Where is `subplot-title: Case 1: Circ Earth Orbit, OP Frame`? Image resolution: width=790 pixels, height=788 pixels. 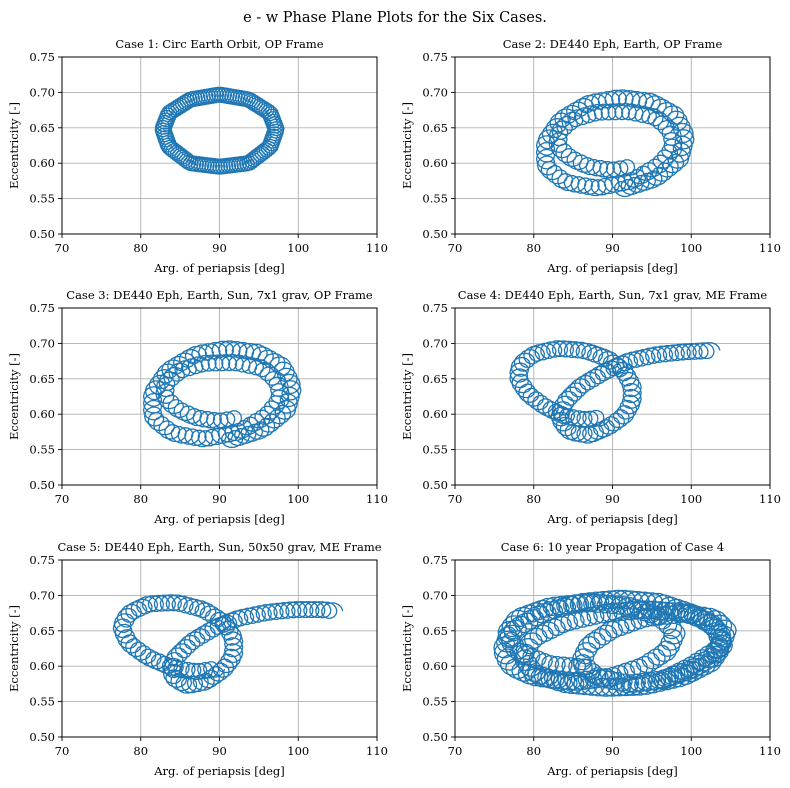
subplot-title: Case 1: Circ Earth Orbit, OP Frame is located at coordinates (219, 44).